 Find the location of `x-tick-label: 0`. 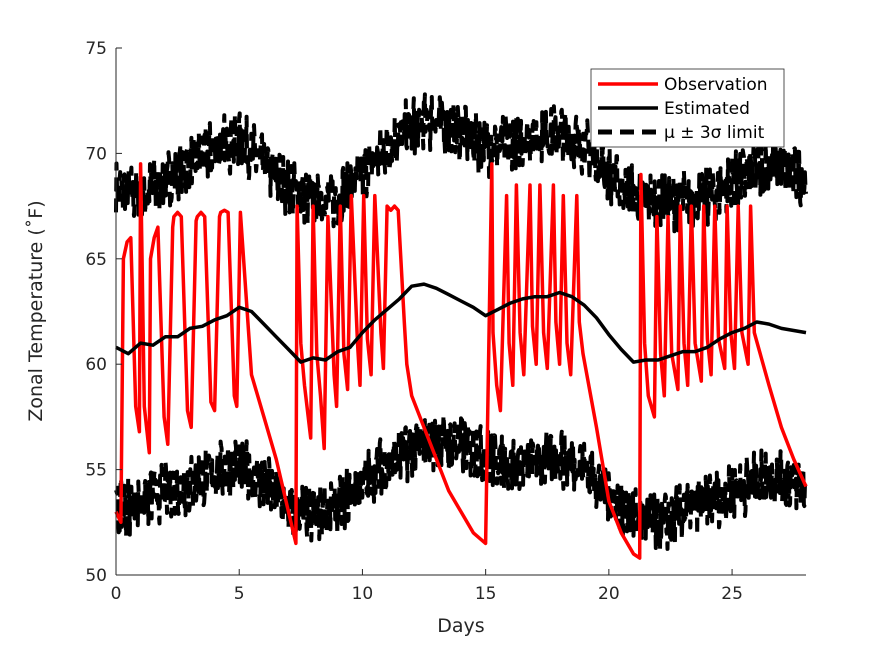

x-tick-label: 0 is located at coordinates (116, 594).